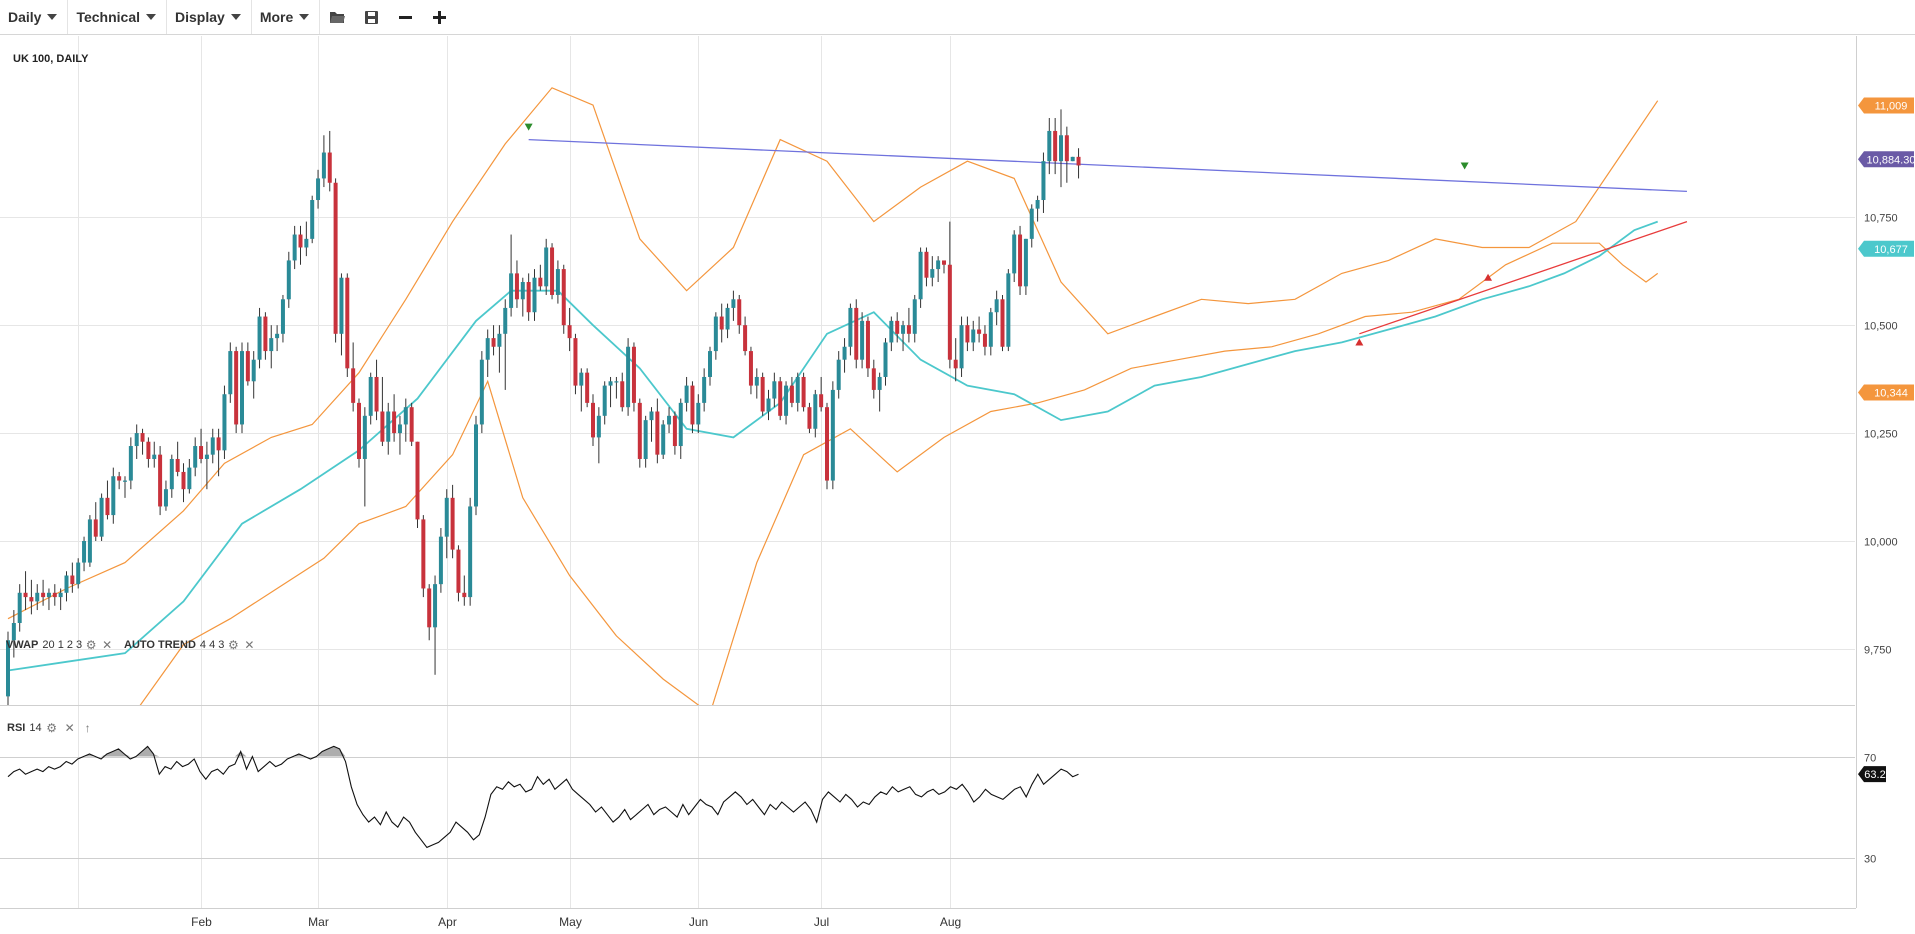  What do you see at coordinates (405, 17) in the screenshot?
I see `zoom-out-button` at bounding box center [405, 17].